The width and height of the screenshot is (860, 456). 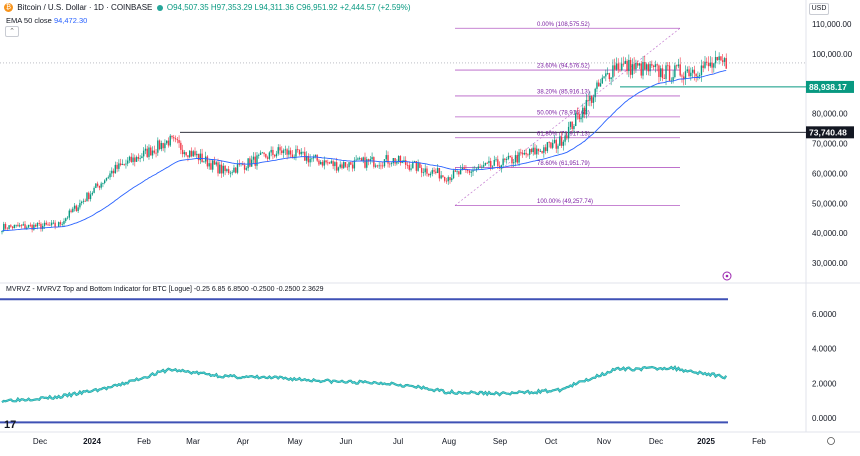 I want to click on time-axis-label: Apr, so click(x=243, y=441).